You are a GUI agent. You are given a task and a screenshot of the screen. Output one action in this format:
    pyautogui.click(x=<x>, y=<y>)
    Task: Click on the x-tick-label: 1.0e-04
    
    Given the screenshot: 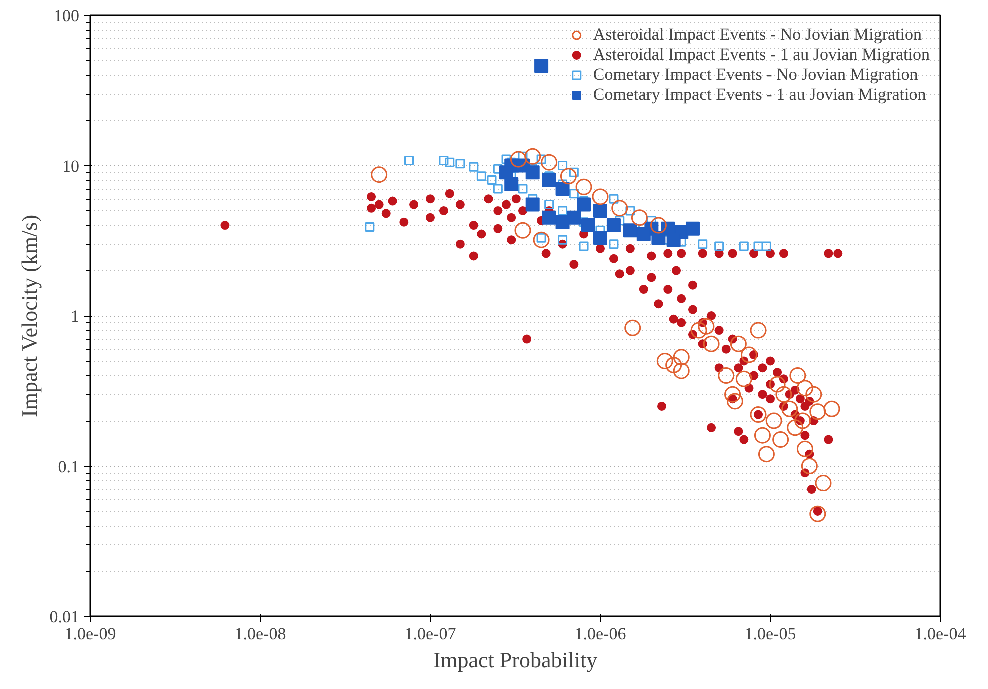 What is the action you would take?
    pyautogui.click(x=940, y=634)
    